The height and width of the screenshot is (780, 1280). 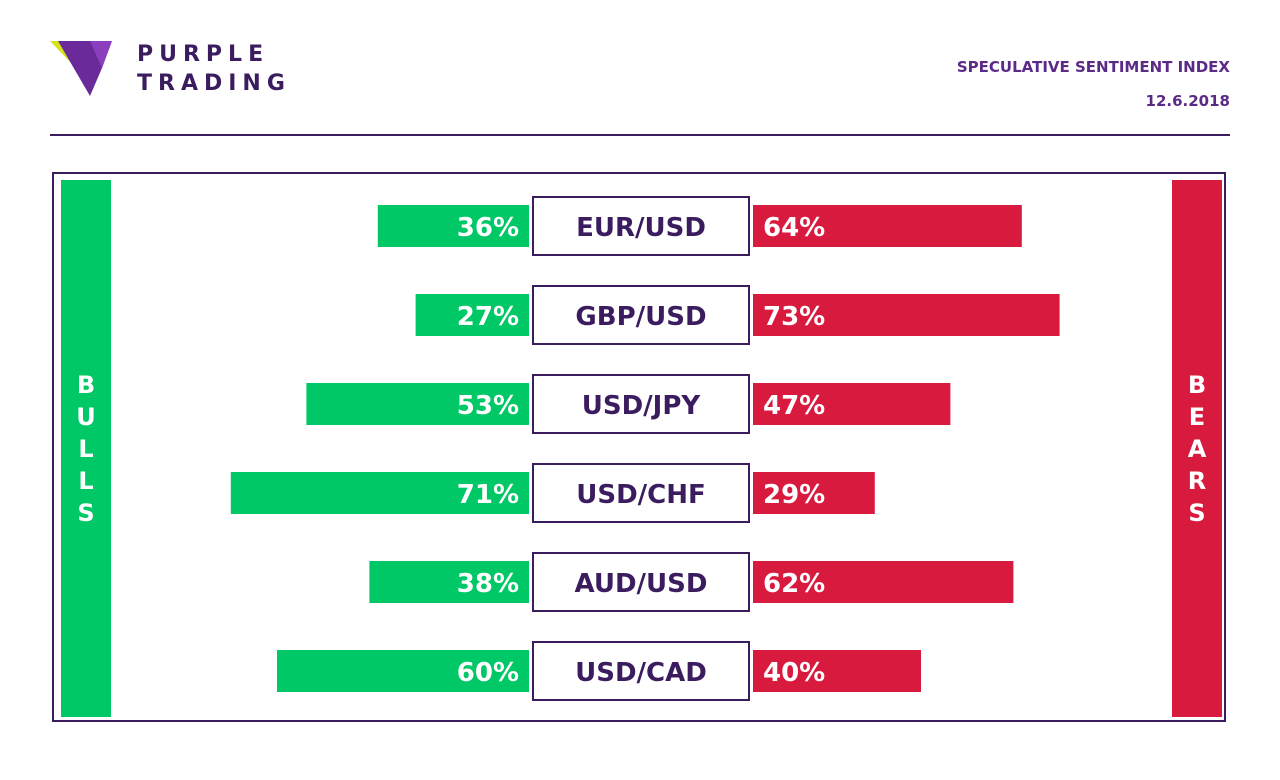 I want to click on bears-value-label: 73%, so click(x=794, y=317).